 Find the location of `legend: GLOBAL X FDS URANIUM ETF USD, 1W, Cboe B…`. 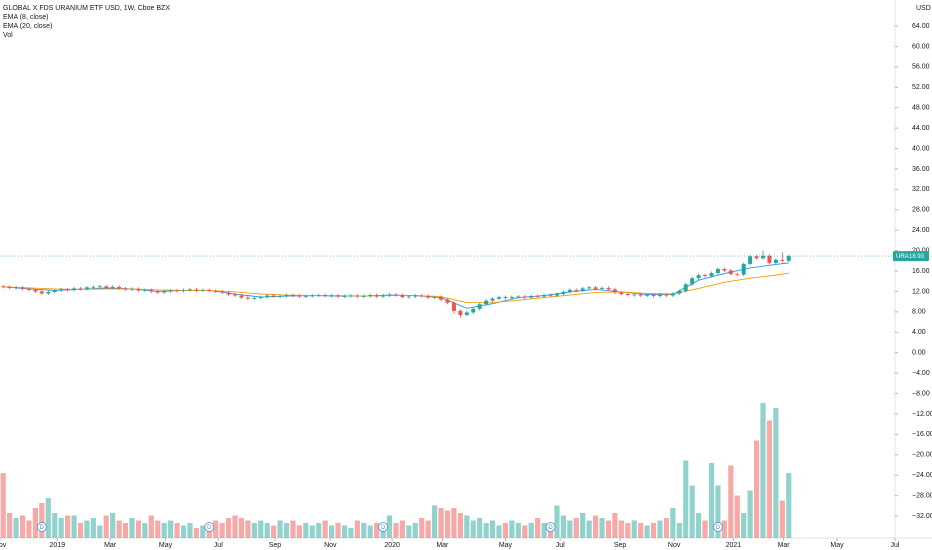

legend: GLOBAL X FDS URANIUM ETF USD, 1W, Cboe B… is located at coordinates (86, 22).